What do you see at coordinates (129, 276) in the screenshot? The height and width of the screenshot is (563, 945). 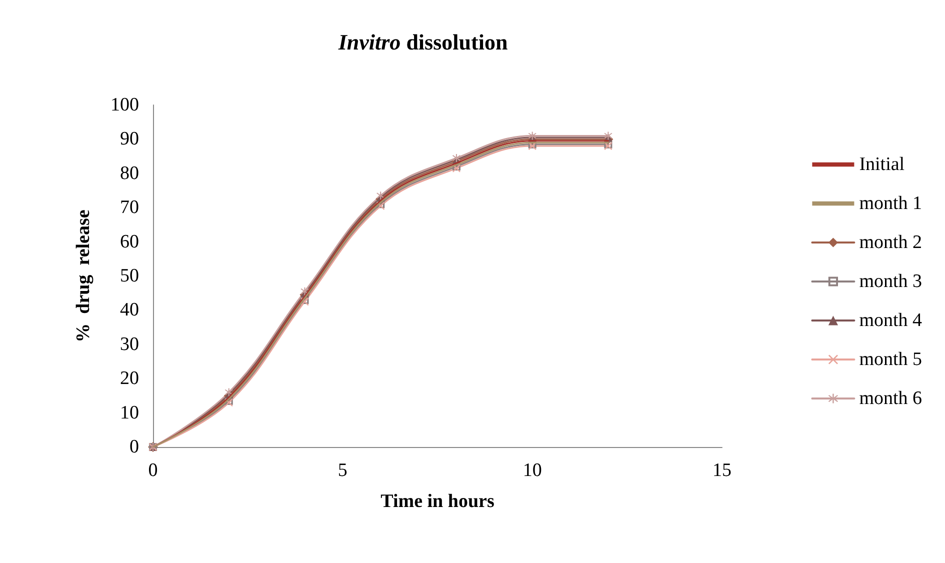 I see `y-tick-label: 50` at bounding box center [129, 276].